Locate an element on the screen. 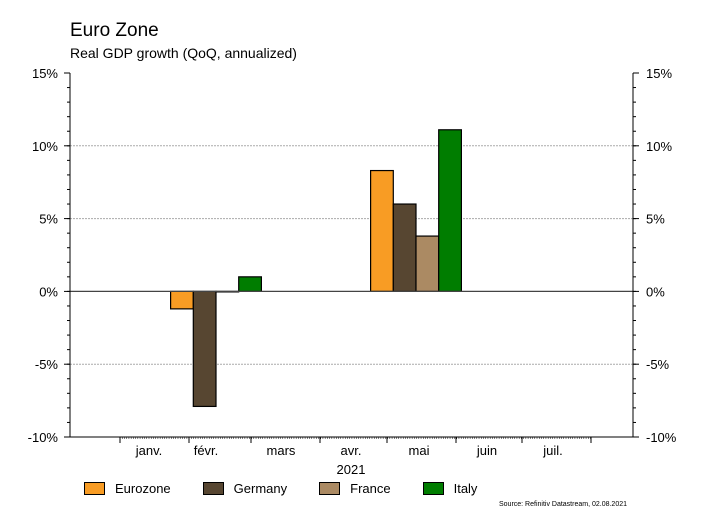 The width and height of the screenshot is (703, 523). y-tick-label-right: 0% is located at coordinates (655, 291).